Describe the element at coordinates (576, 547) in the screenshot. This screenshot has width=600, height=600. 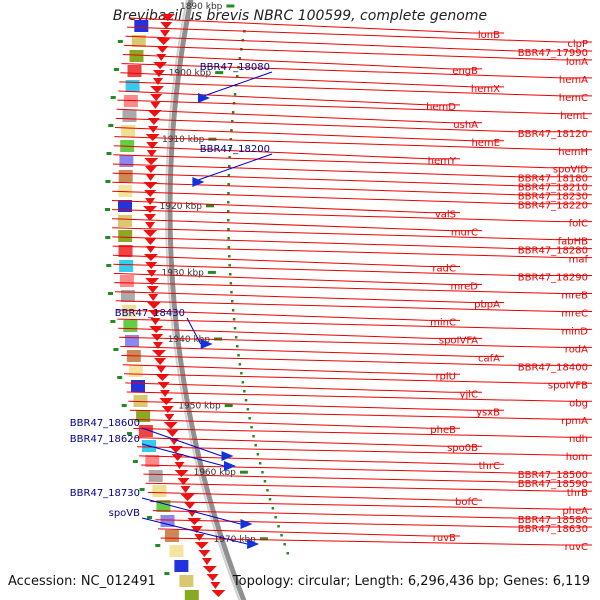
I see `gene-label: ruvC` at that location.